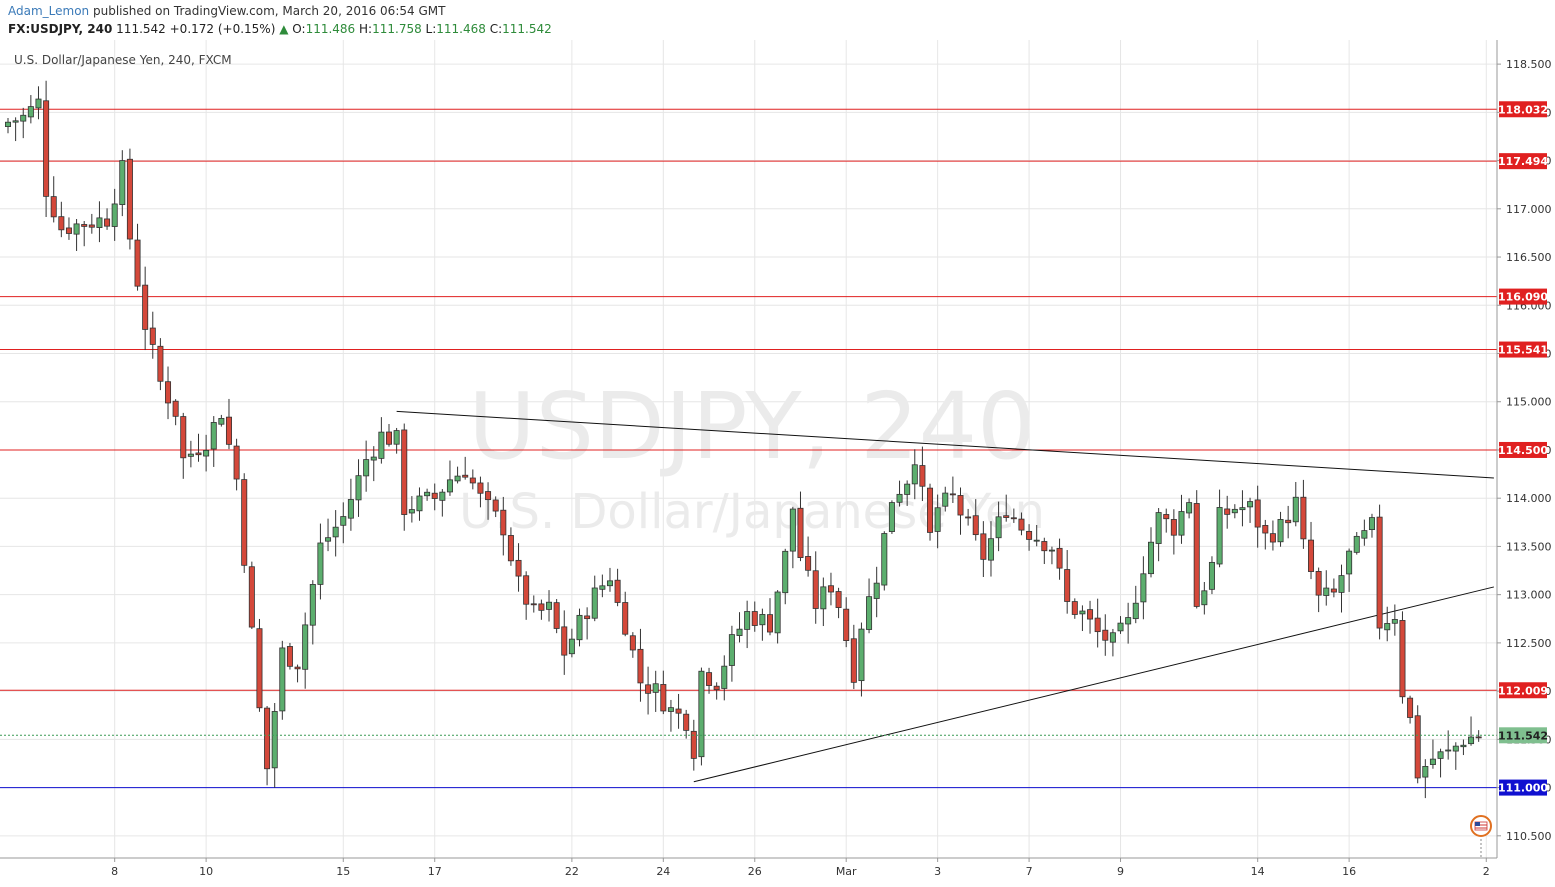  I want to click on change-value: +0.172 (+0.15%), so click(222, 29).